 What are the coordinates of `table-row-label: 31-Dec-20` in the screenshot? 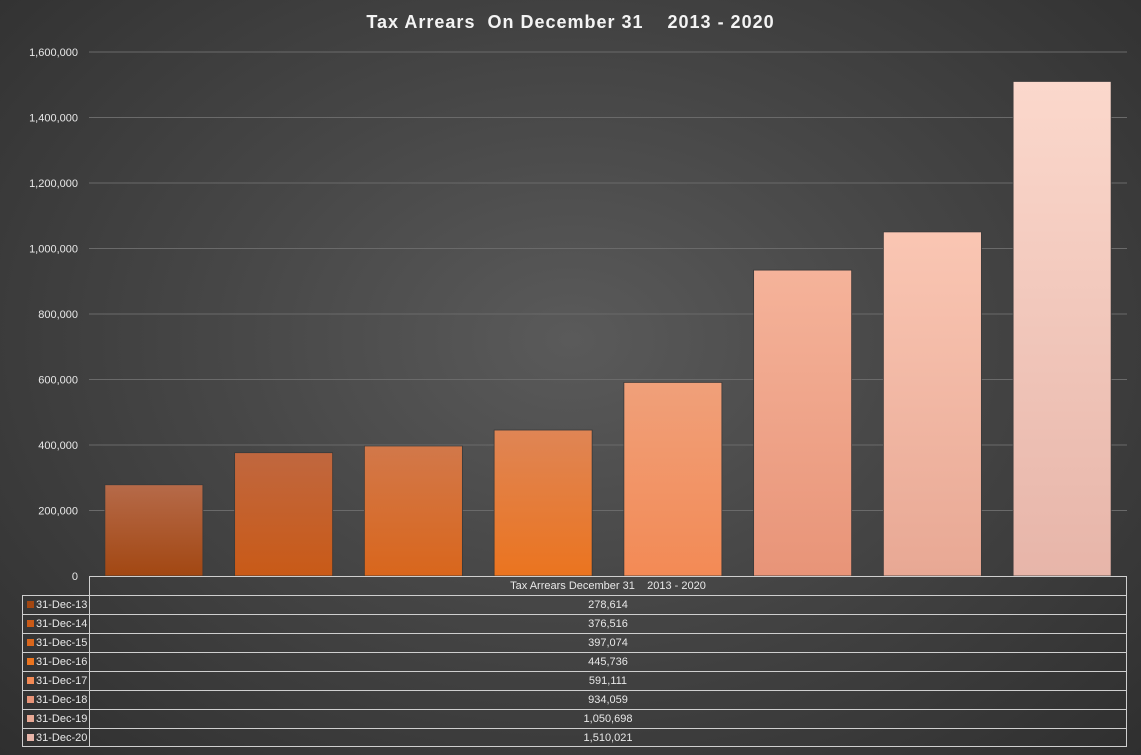 It's located at (56, 737).